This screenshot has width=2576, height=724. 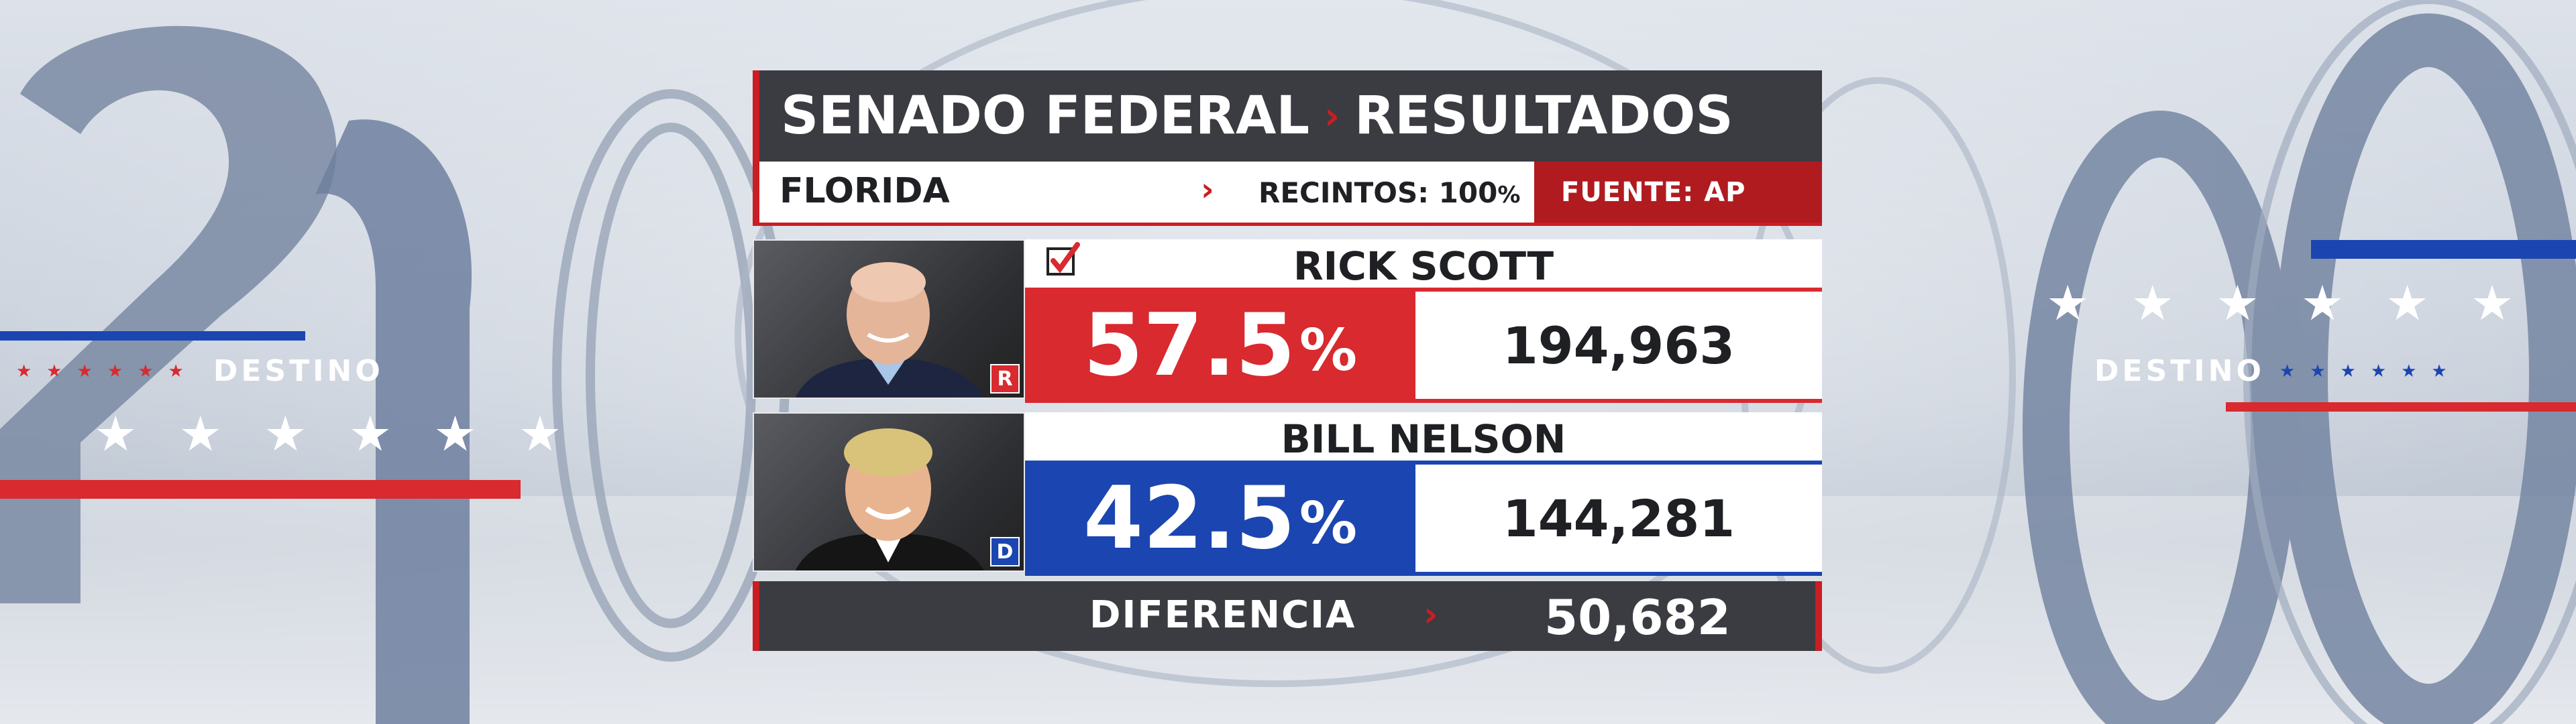 What do you see at coordinates (2443, 250) in the screenshot?
I see `right-blue-bar` at bounding box center [2443, 250].